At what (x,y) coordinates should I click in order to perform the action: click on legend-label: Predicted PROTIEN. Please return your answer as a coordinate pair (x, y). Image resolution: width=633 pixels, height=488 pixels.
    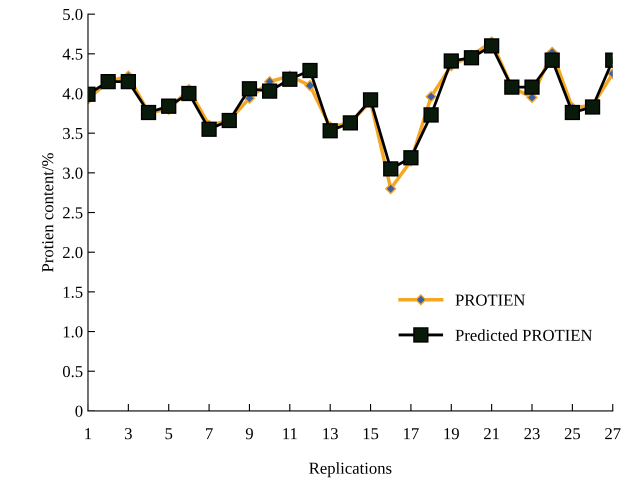
    Looking at the image, I should click on (524, 335).